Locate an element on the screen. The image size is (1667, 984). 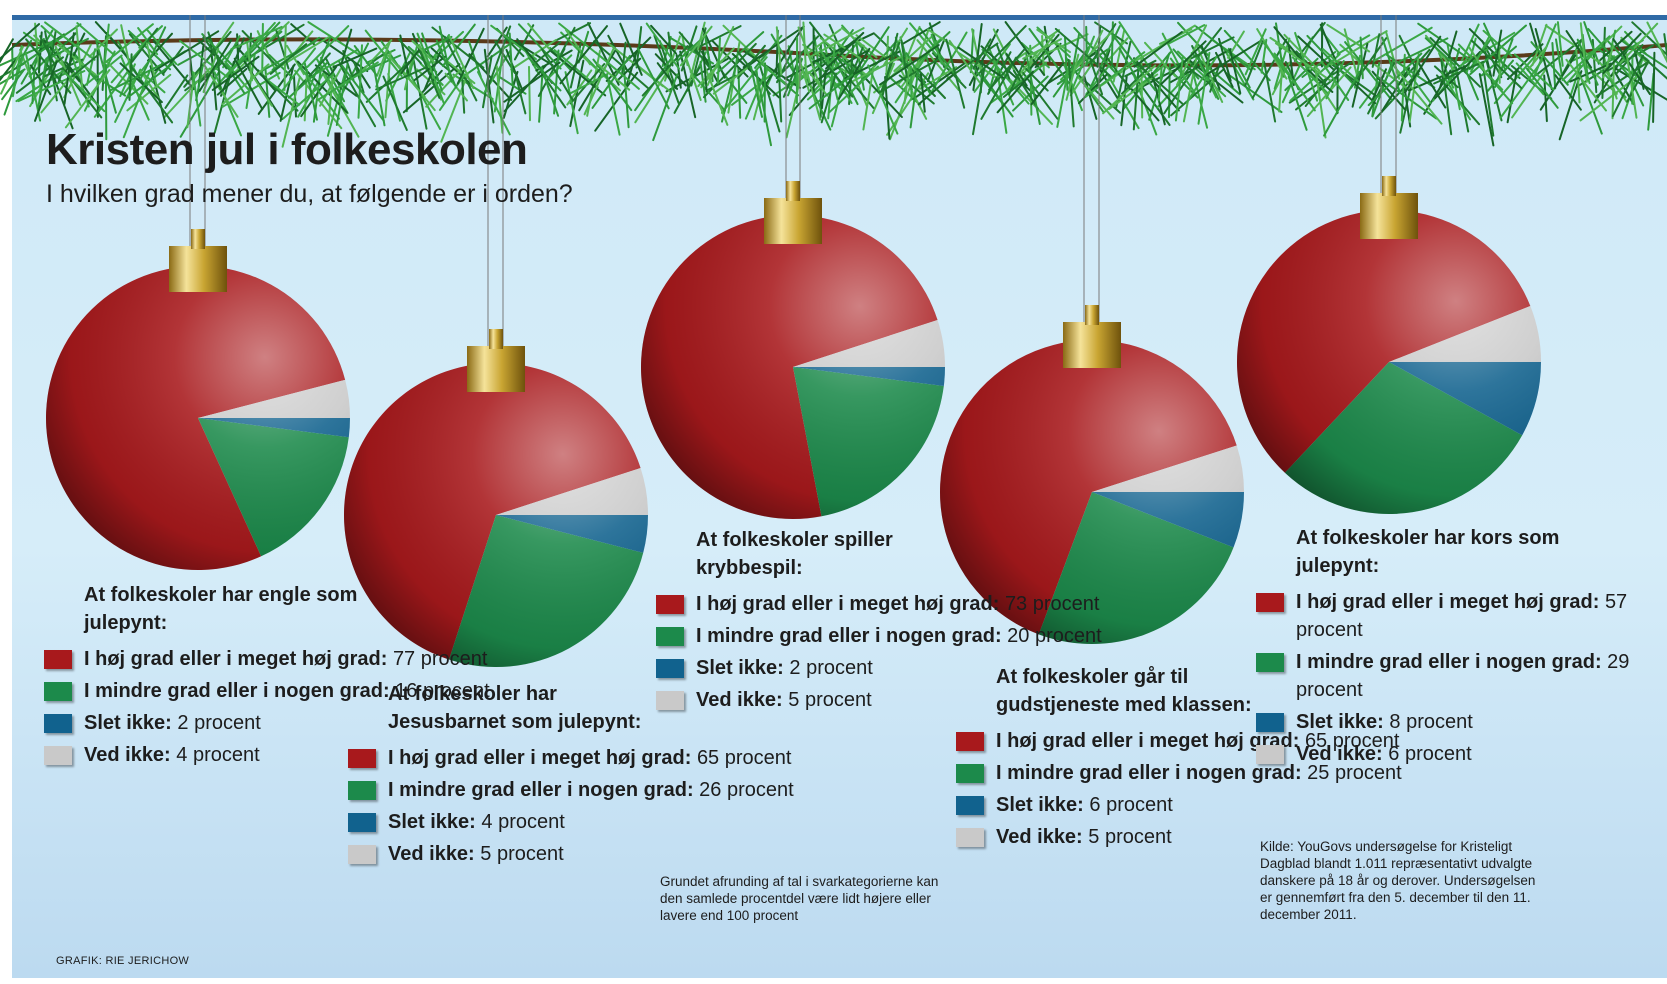
legend-item: Slet ikke: 4 procent is located at coordinates (571, 822).